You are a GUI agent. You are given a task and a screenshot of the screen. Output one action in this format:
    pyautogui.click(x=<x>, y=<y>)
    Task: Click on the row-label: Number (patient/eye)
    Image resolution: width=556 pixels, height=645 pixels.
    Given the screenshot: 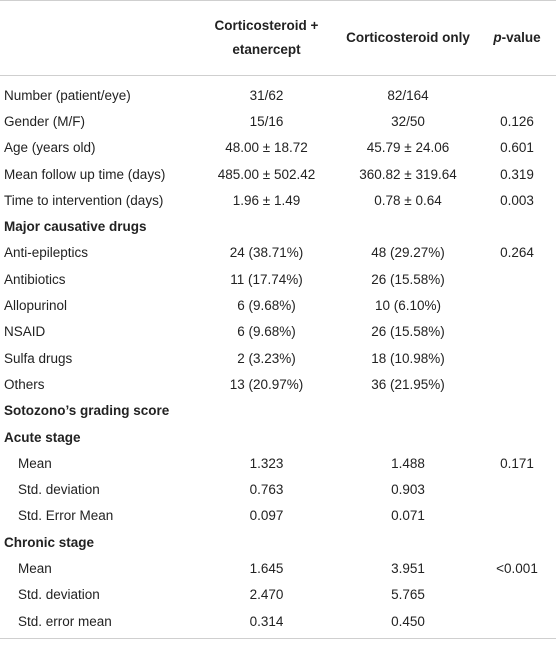 What is the action you would take?
    pyautogui.click(x=67, y=95)
    